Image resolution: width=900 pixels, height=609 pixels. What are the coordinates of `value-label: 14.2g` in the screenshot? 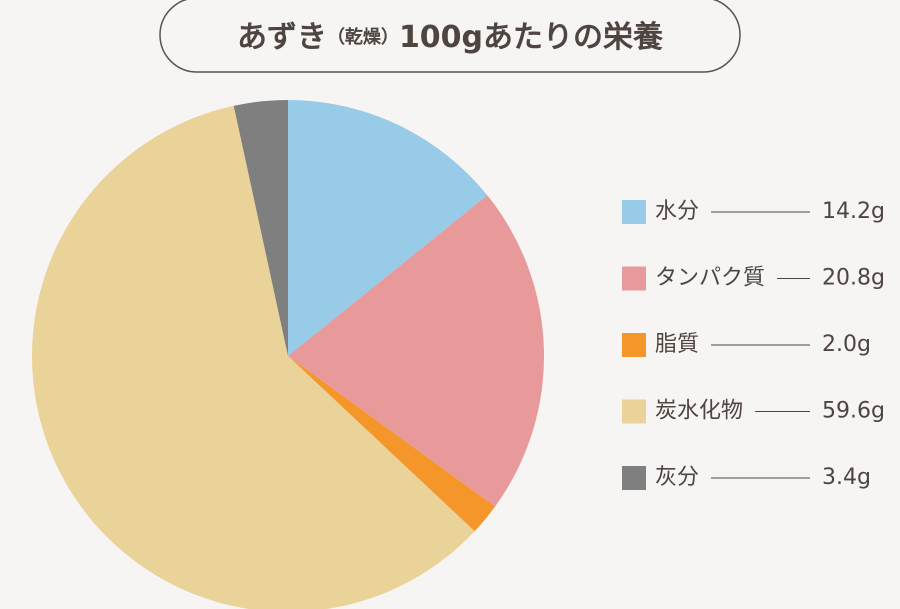 It's located at (853, 211).